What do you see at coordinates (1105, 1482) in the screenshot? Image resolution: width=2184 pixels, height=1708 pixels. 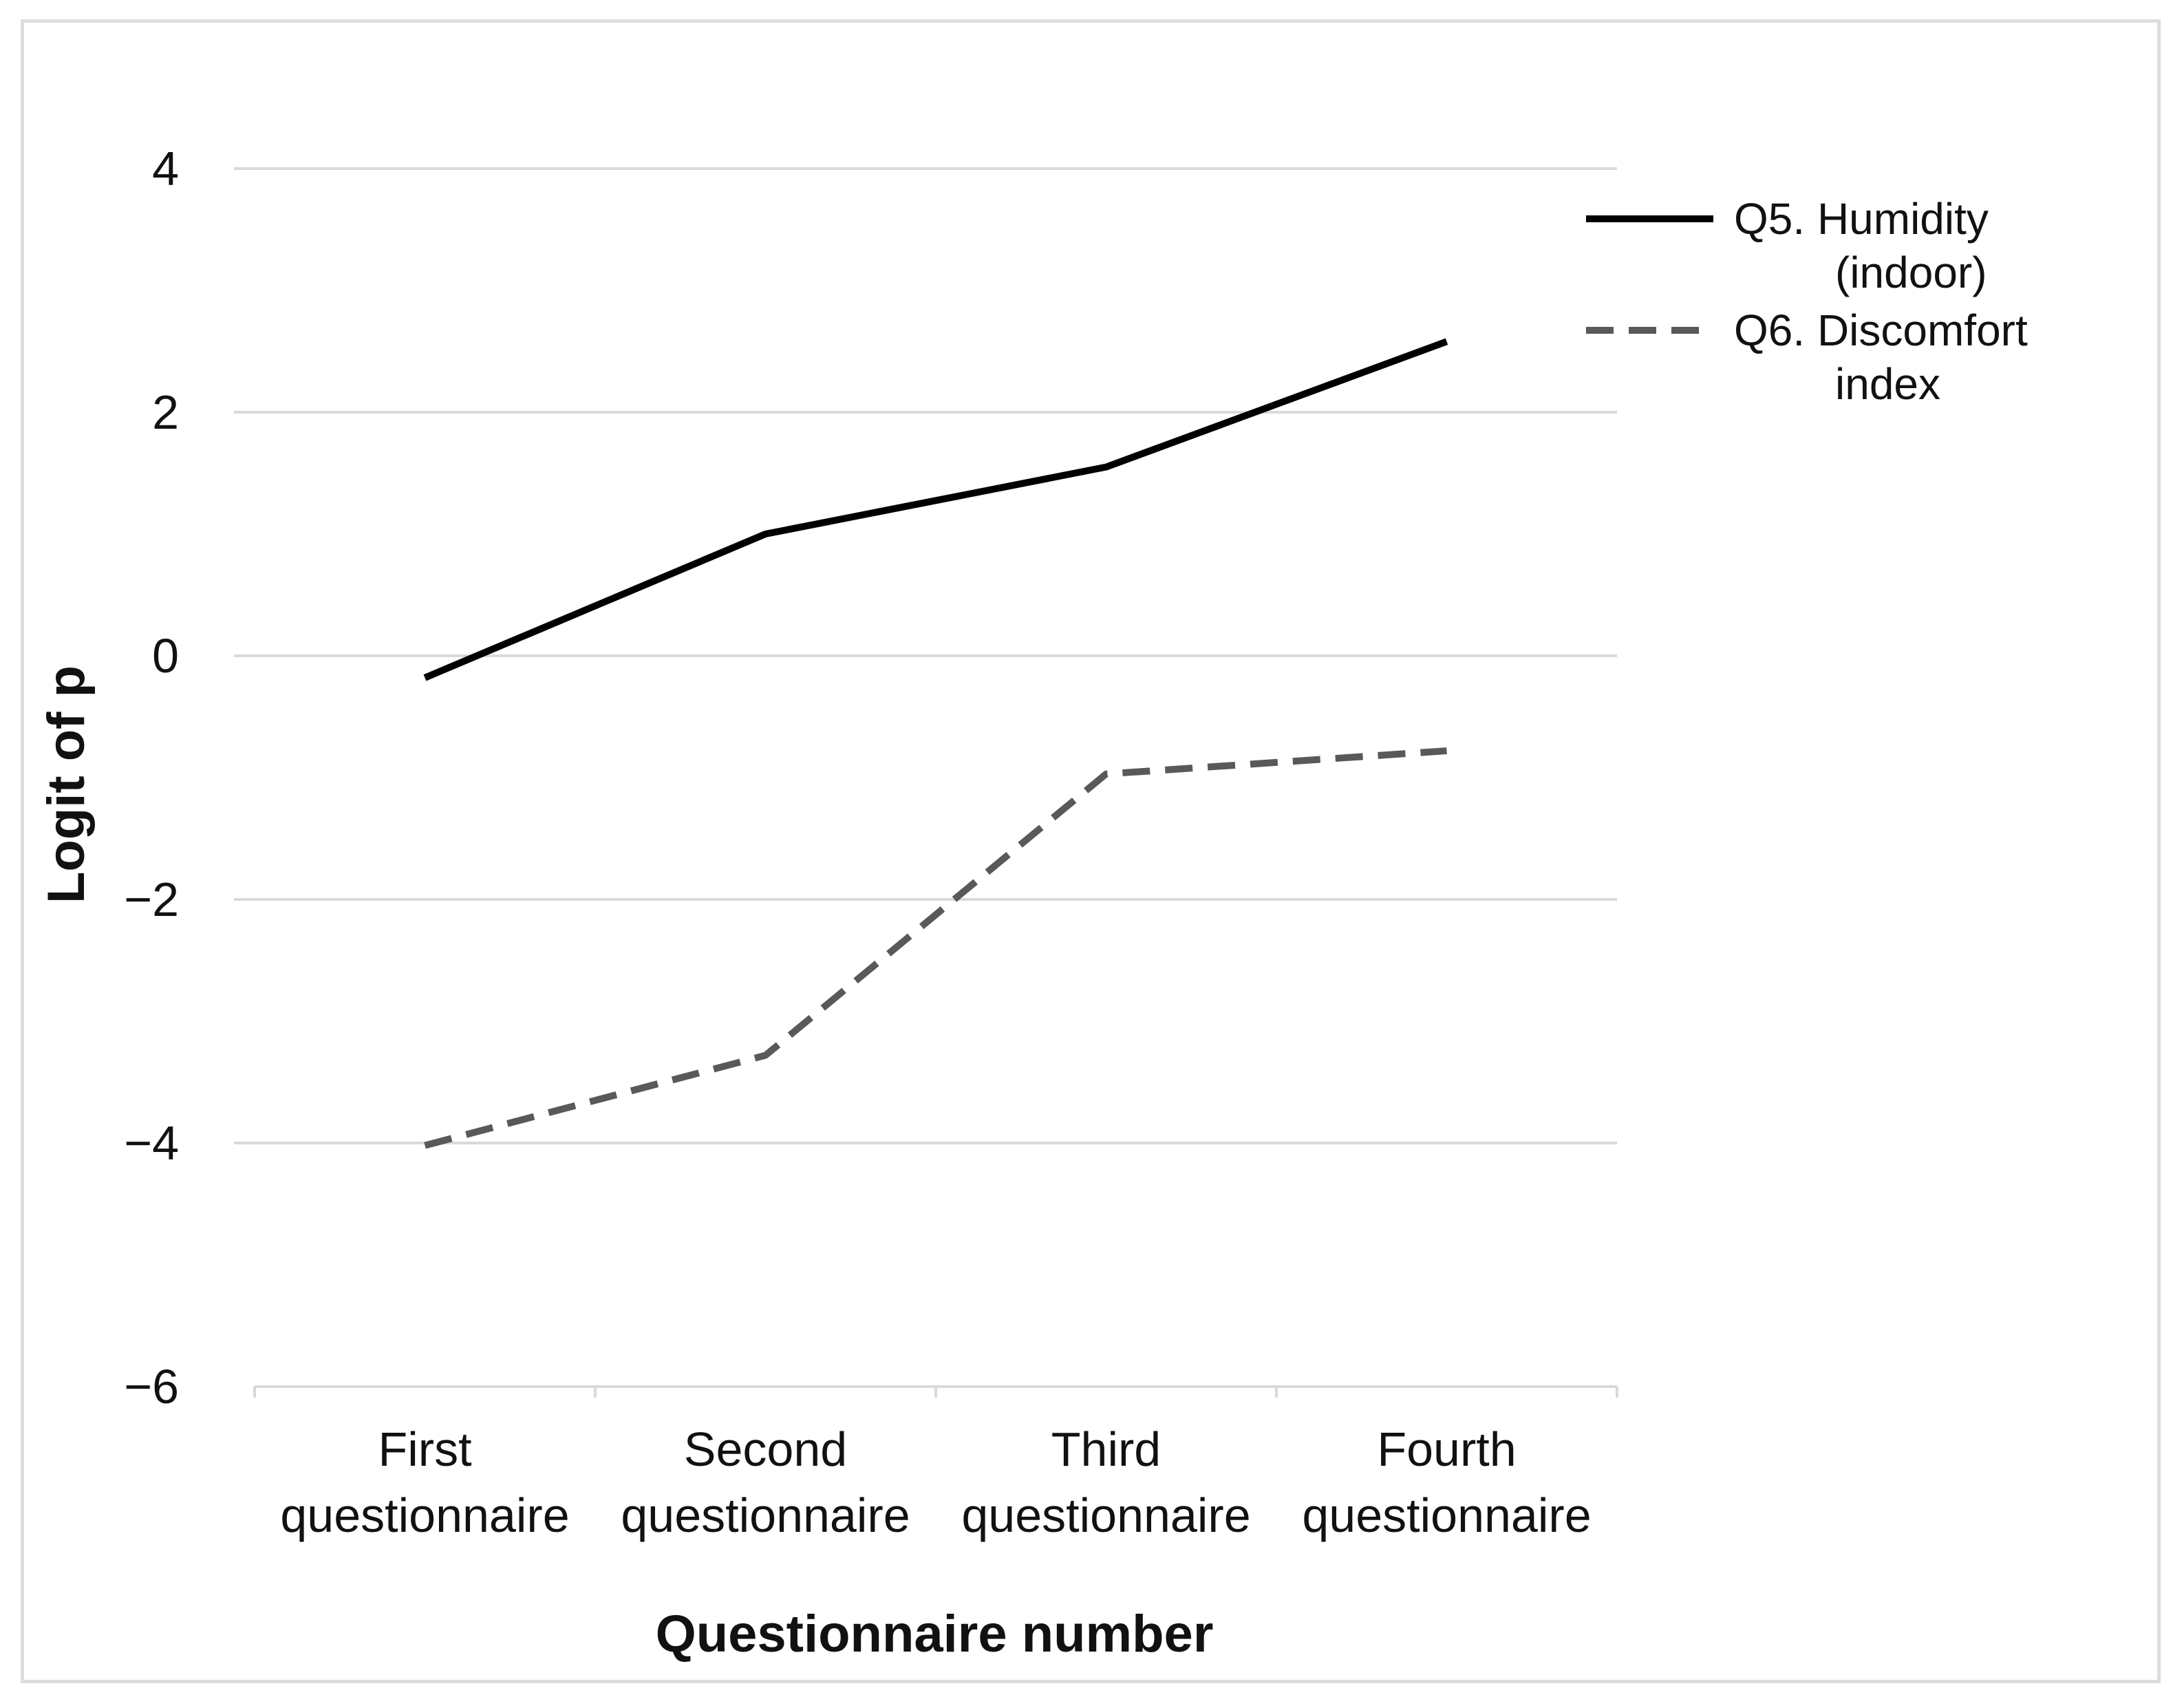 I see `x-tick-label: Third questionnaire` at bounding box center [1105, 1482].